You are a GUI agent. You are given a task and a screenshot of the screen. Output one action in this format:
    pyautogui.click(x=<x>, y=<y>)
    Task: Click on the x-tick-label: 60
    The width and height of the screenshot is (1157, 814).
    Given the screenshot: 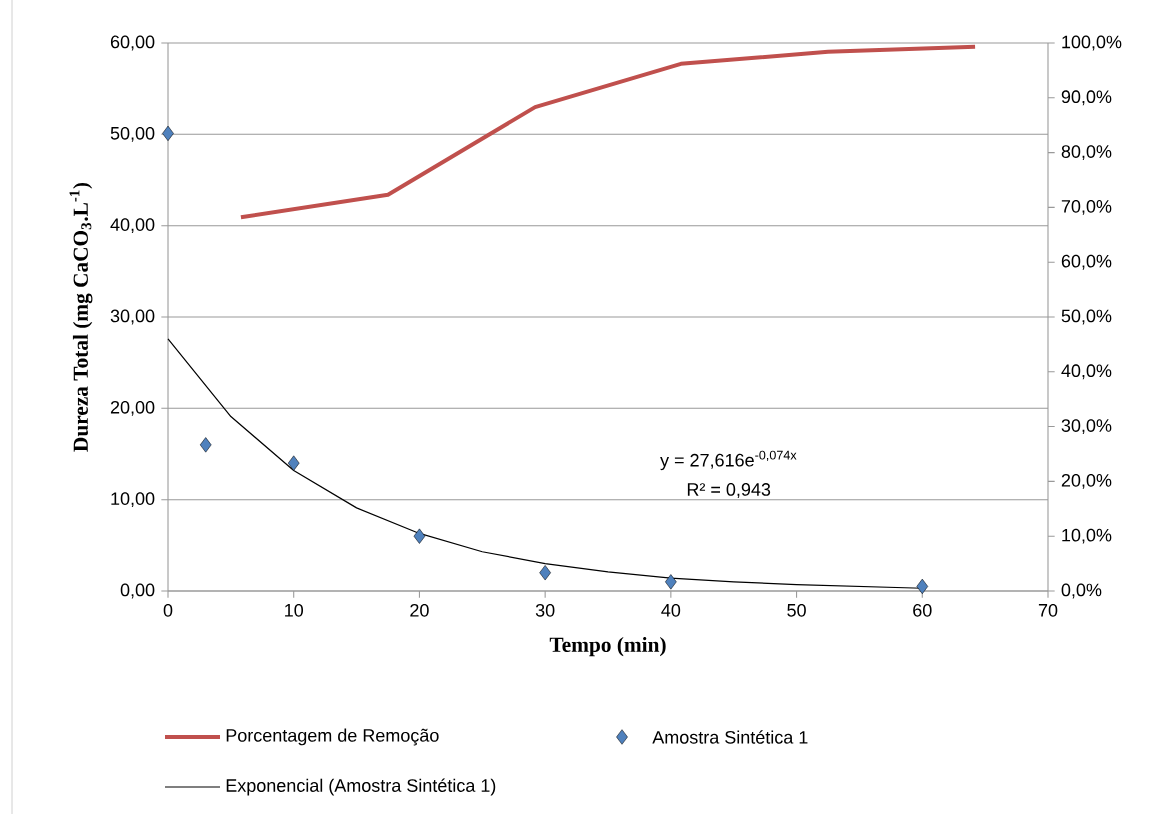 What is the action you would take?
    pyautogui.click(x=922, y=610)
    